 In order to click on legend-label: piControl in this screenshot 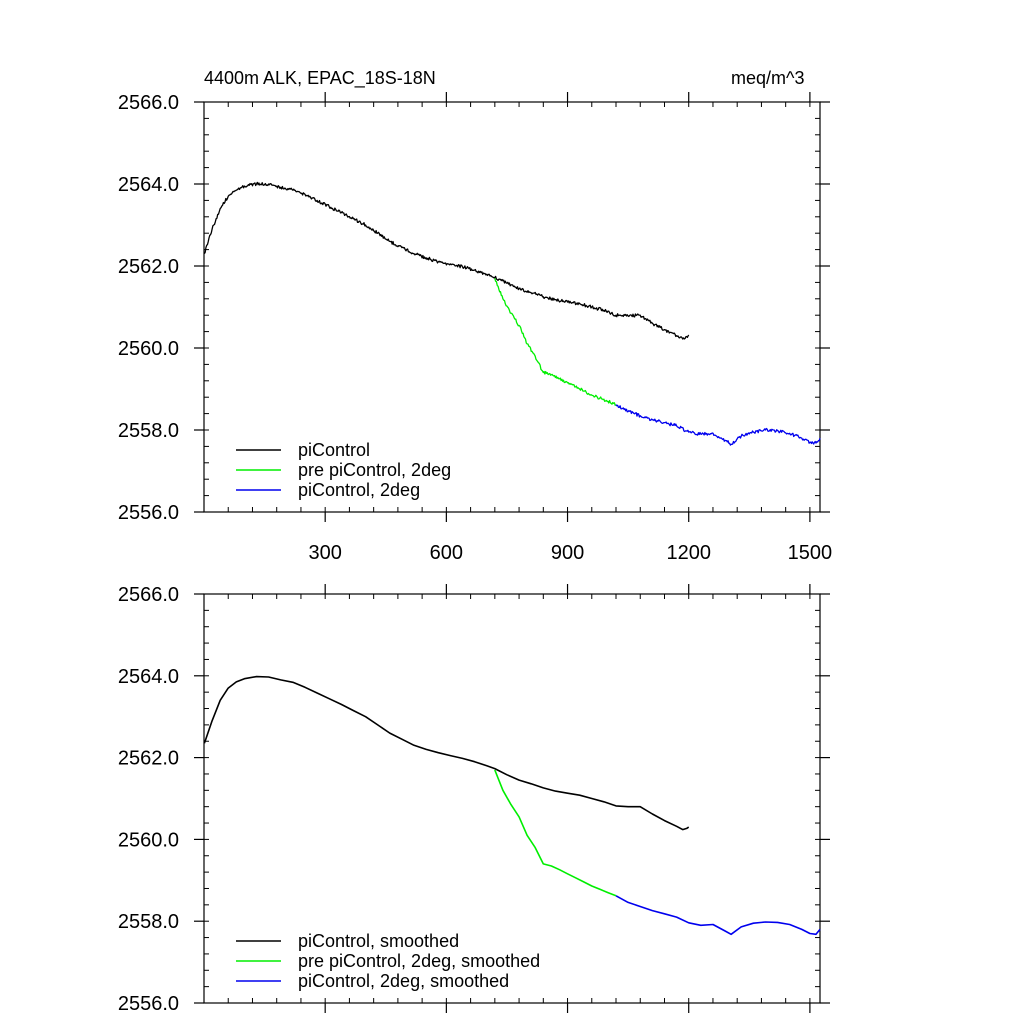, I will do `click(334, 450)`.